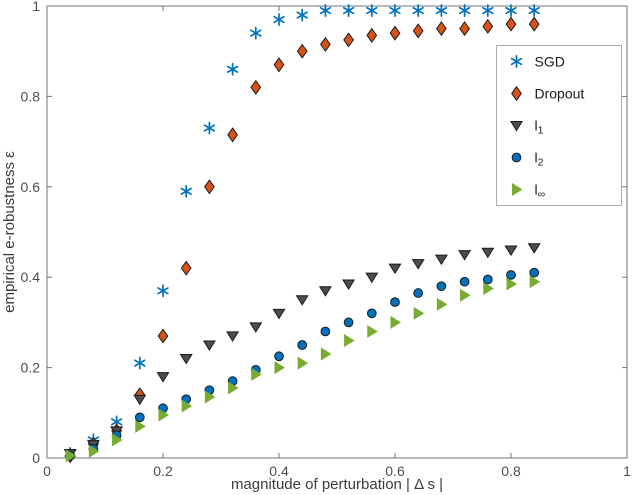 The height and width of the screenshot is (495, 640). Describe the element at coordinates (47, 471) in the screenshot. I see `x-tick-label: 0` at that location.